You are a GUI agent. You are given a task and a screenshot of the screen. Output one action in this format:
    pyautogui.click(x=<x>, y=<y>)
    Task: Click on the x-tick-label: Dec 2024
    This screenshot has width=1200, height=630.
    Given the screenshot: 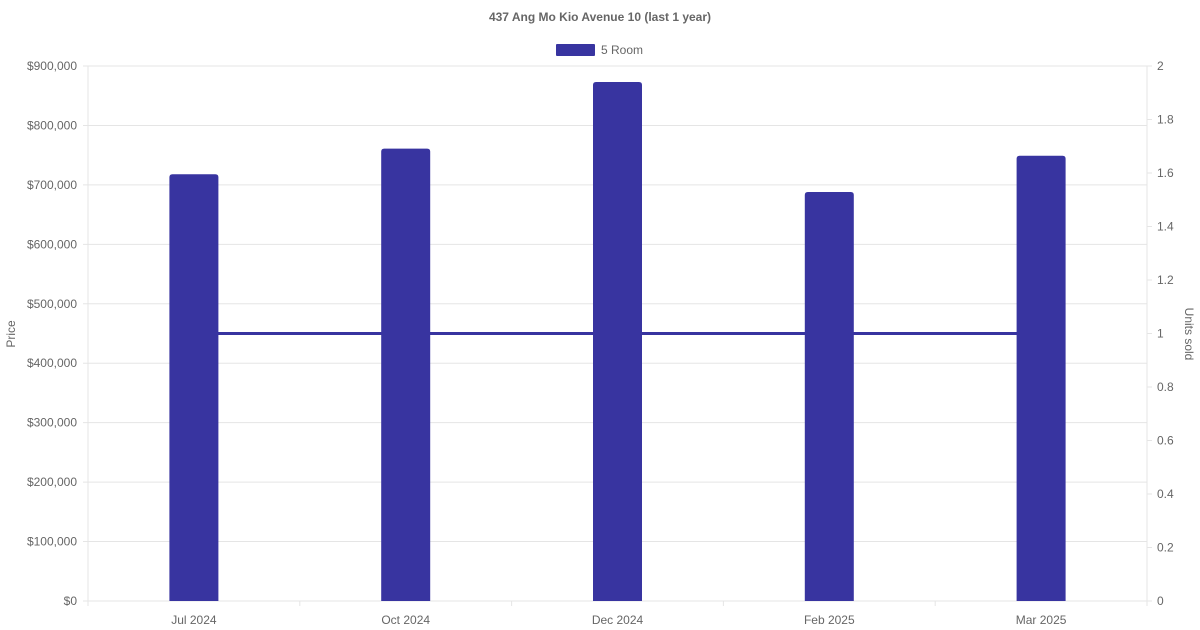 What is the action you would take?
    pyautogui.click(x=618, y=620)
    